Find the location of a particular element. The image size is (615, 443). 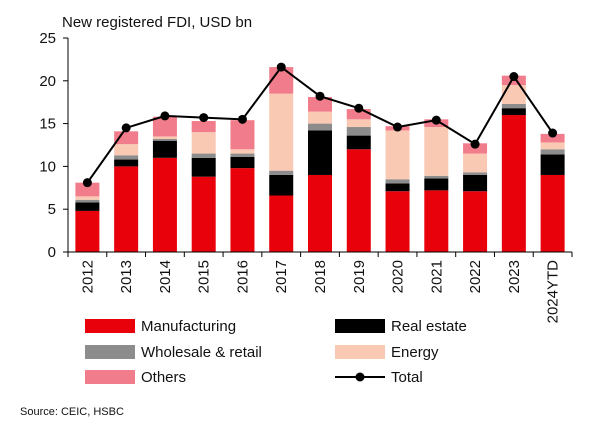

legend-label-others: Others is located at coordinates (163, 377).